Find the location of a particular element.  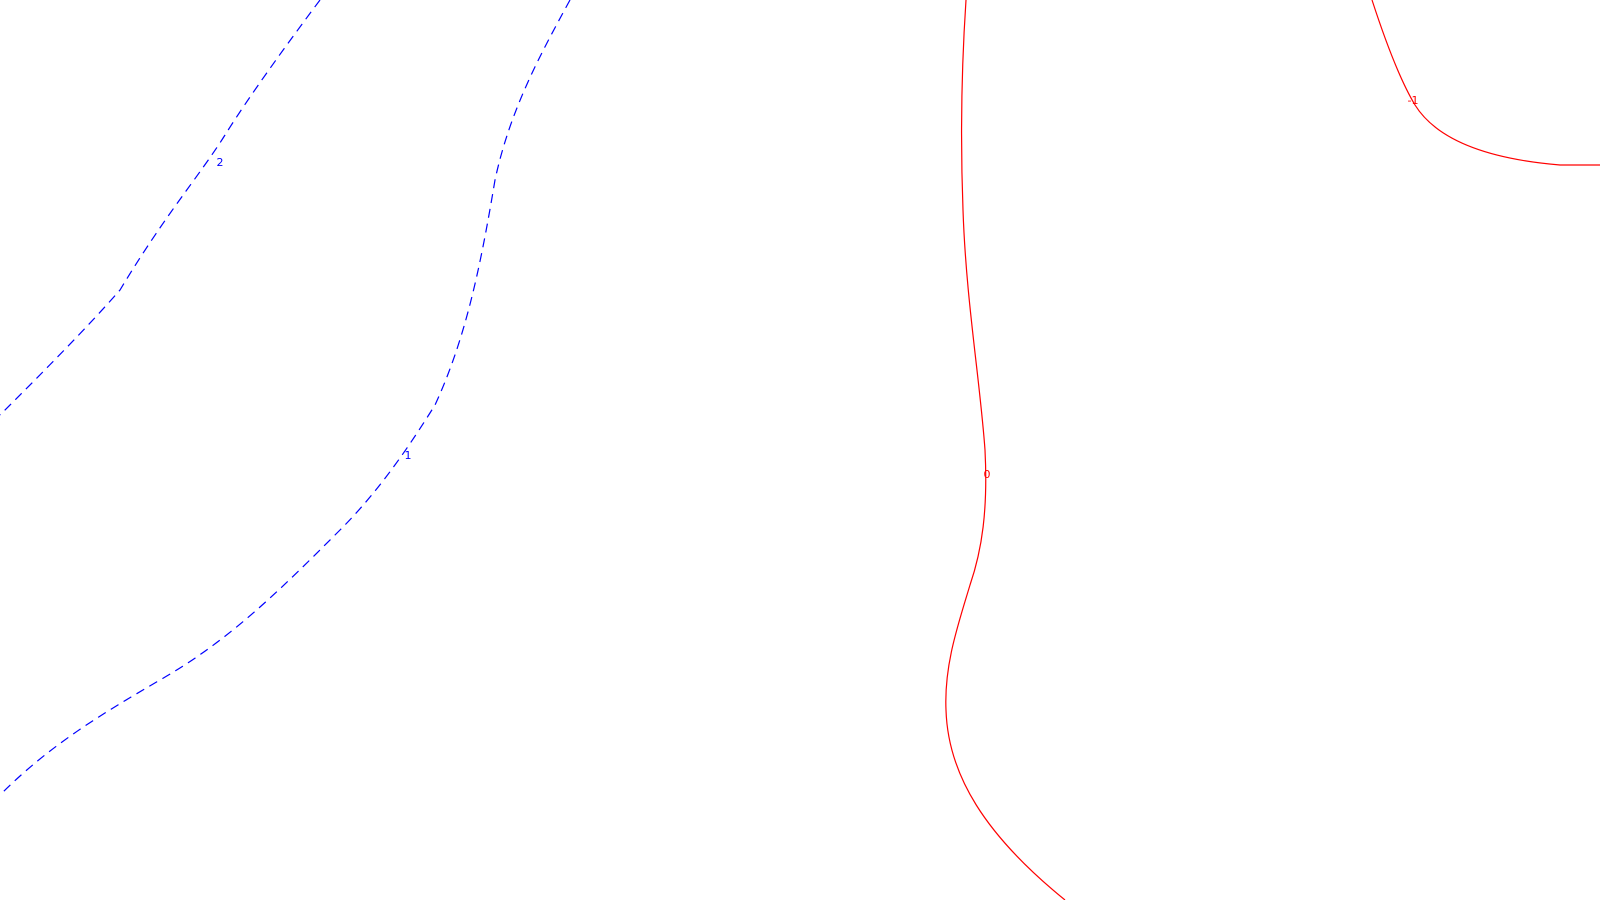

contour-label-0: 0 is located at coordinates (987, 474).